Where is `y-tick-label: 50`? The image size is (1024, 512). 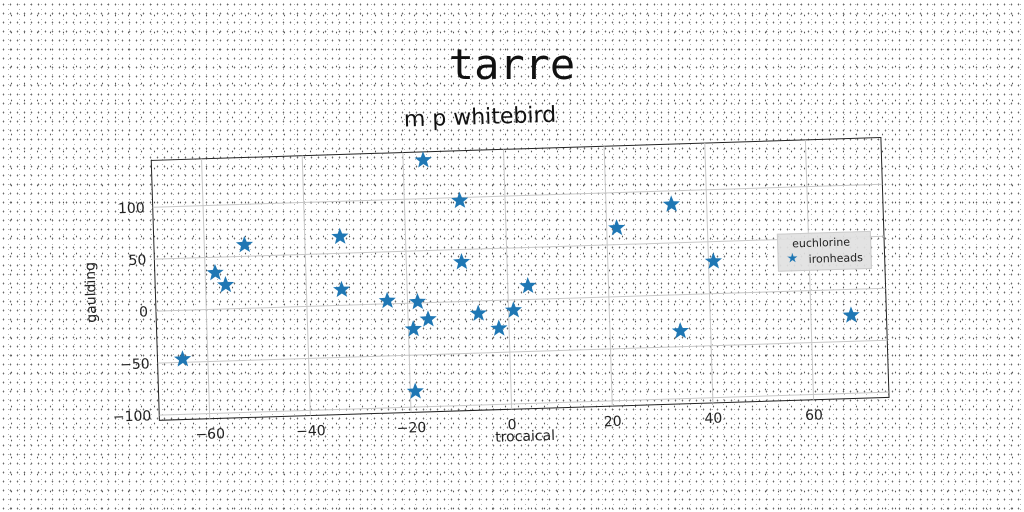
y-tick-label: 50 is located at coordinates (137, 260).